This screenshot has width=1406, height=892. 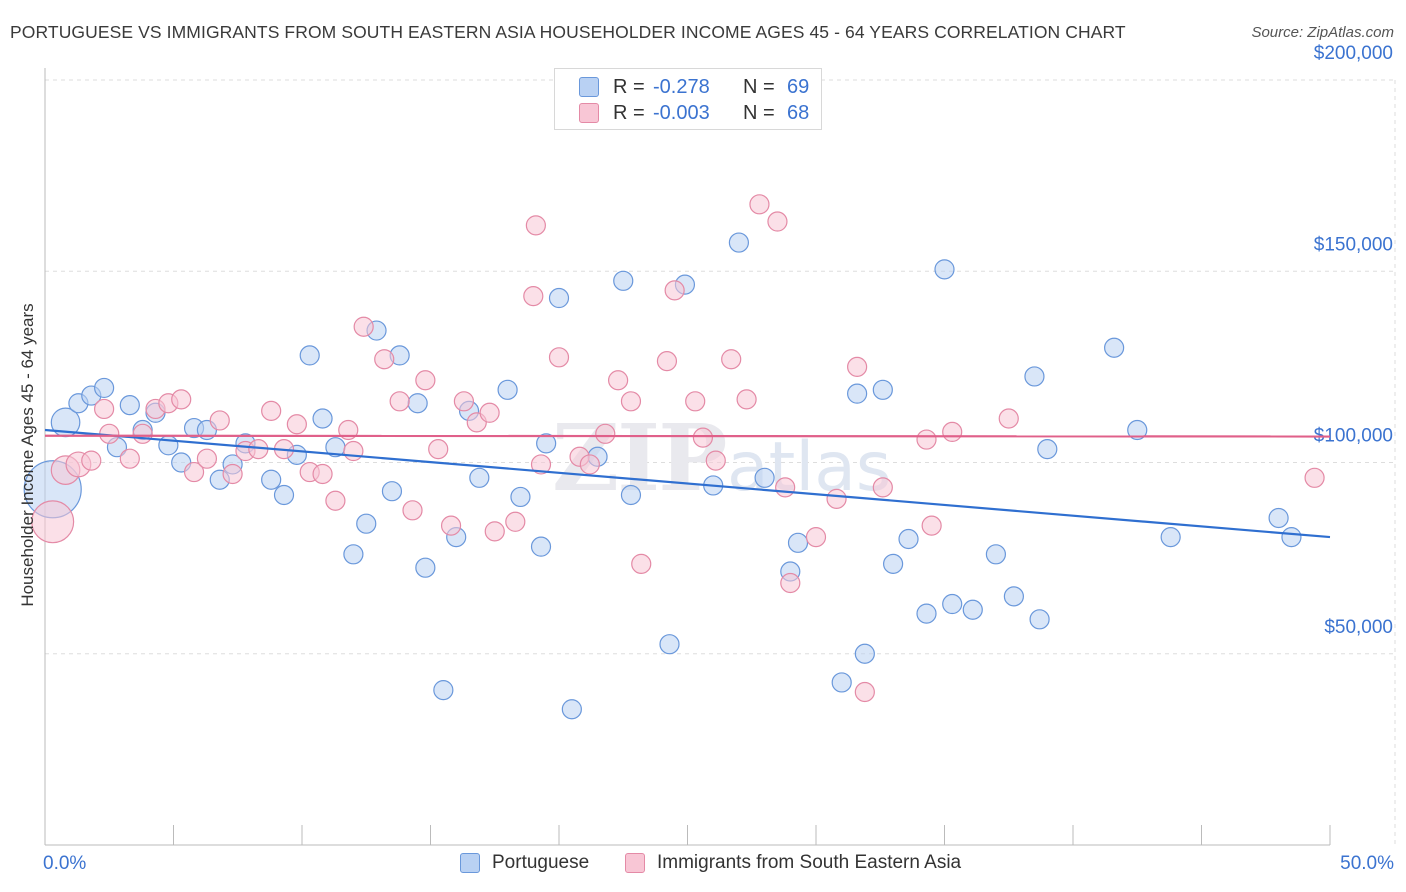 What do you see at coordinates (1353, 244) in the screenshot?
I see `y-tick-label: $150,000` at bounding box center [1353, 244].